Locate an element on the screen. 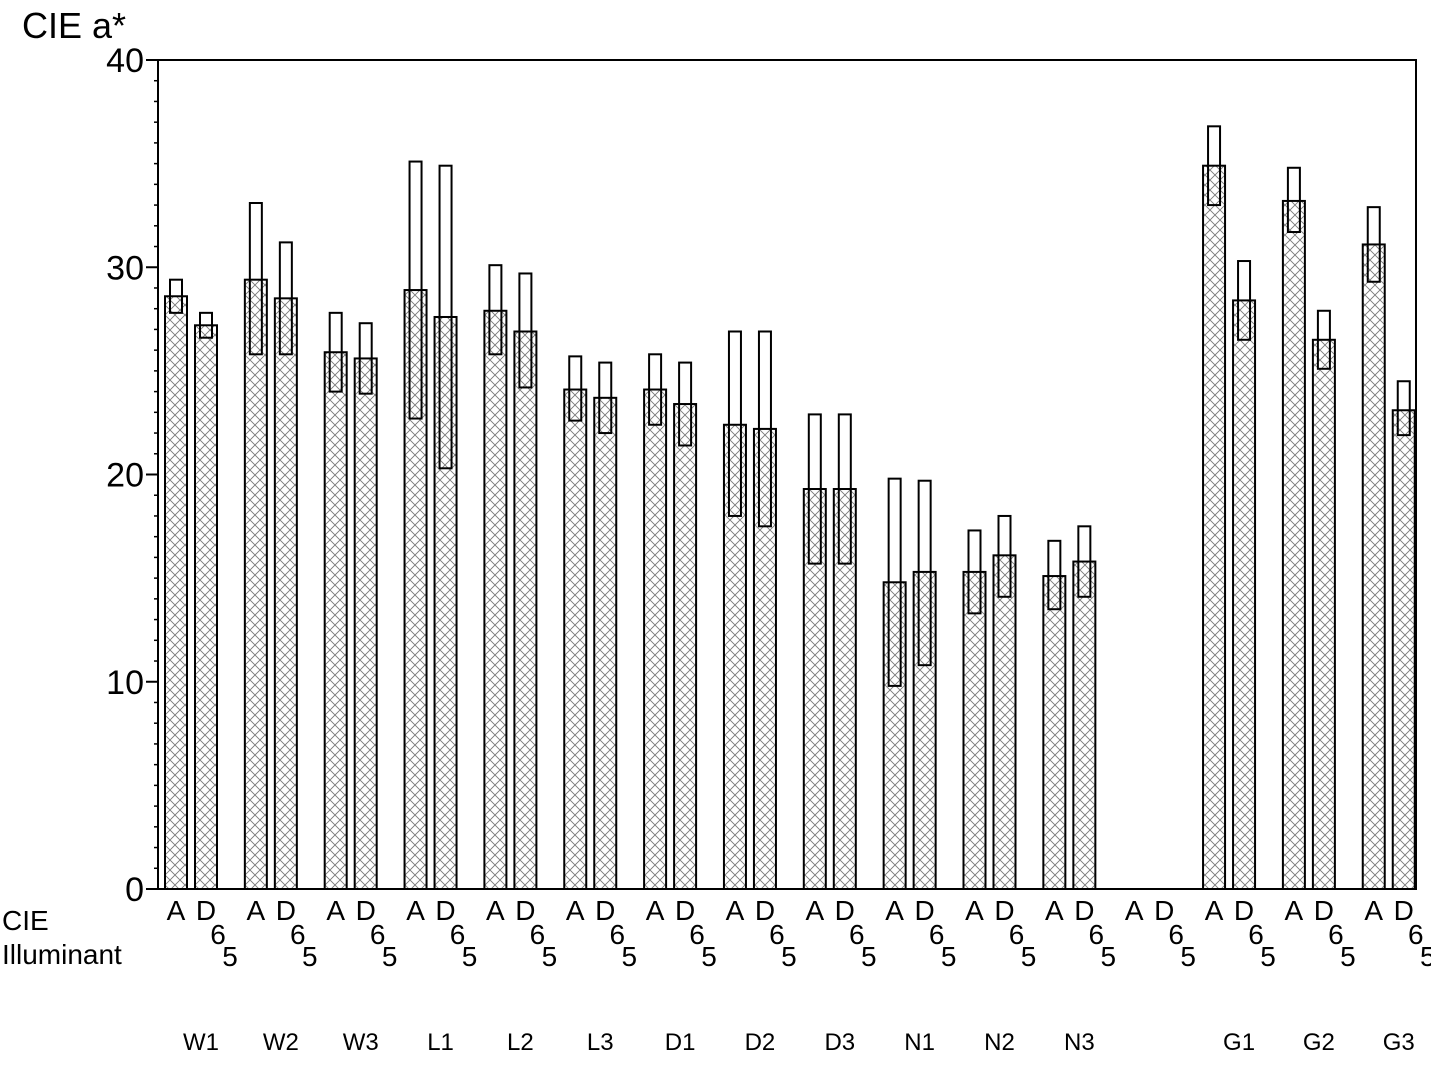  group-label: D3 is located at coordinates (839, 1042).